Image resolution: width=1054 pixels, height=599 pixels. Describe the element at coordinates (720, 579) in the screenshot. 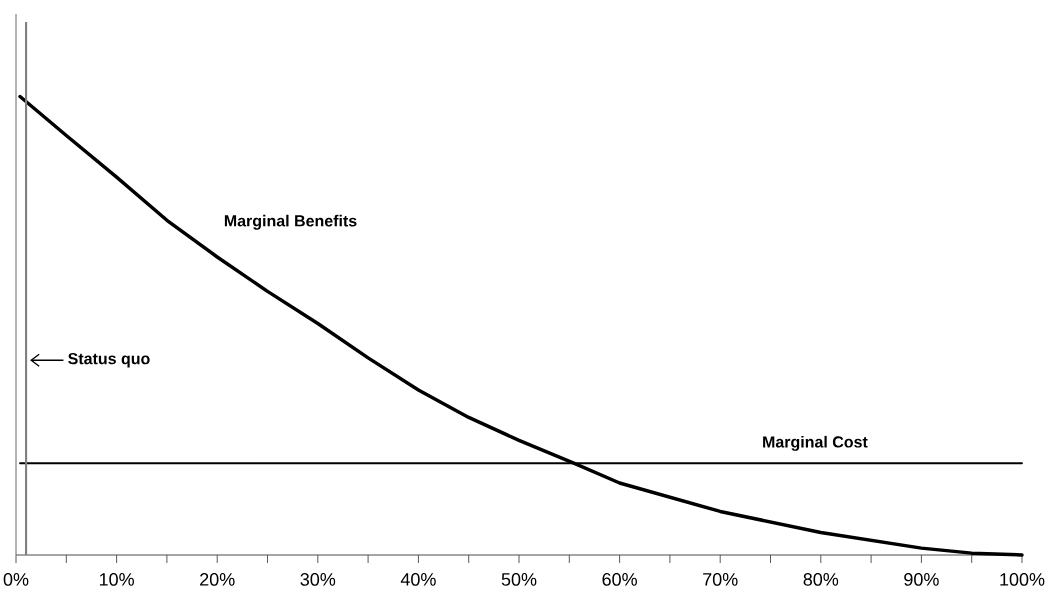

I see `x-tick-label: 70%` at that location.